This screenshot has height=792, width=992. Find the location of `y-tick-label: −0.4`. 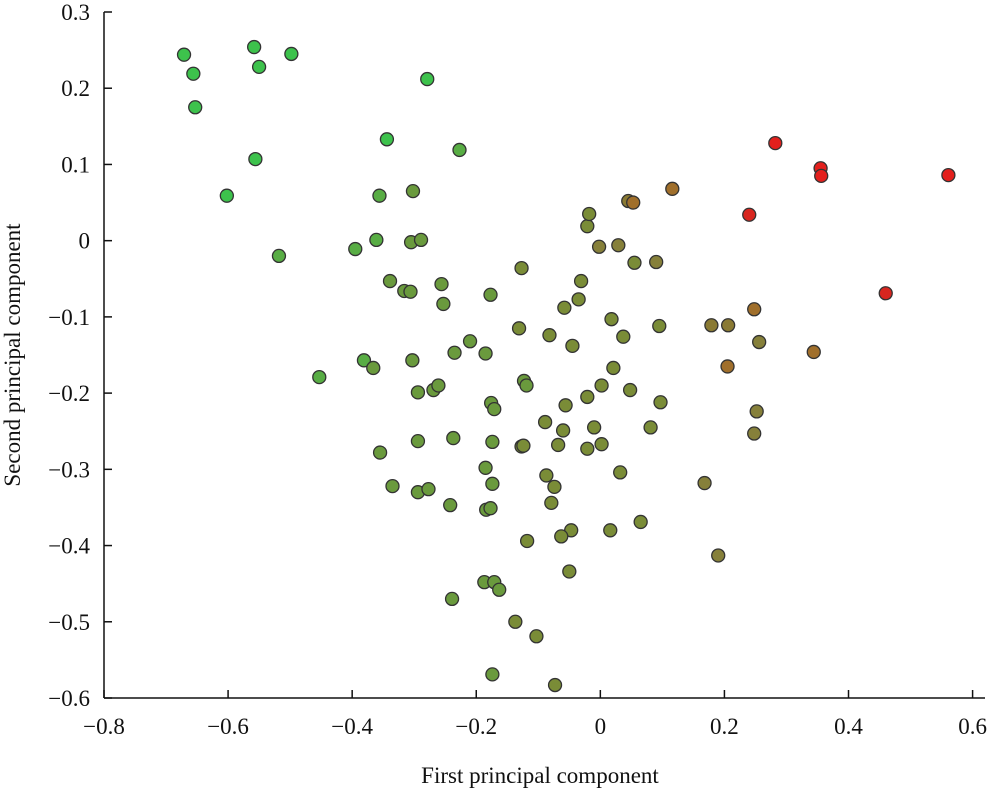

y-tick-label: −0.4 is located at coordinates (69, 546).